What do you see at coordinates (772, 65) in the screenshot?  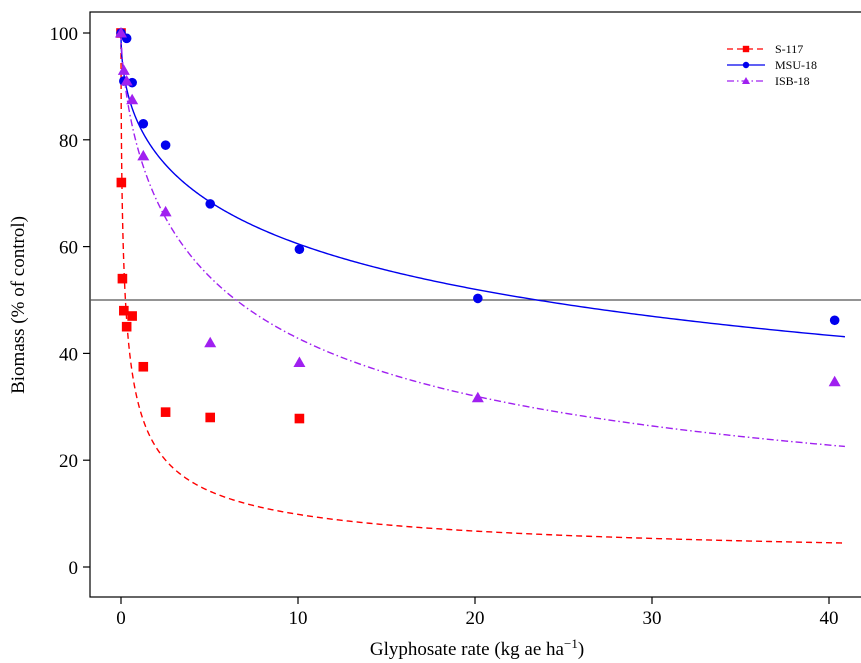 I see `legend: S-117 MSU-18 ISB-18` at bounding box center [772, 65].